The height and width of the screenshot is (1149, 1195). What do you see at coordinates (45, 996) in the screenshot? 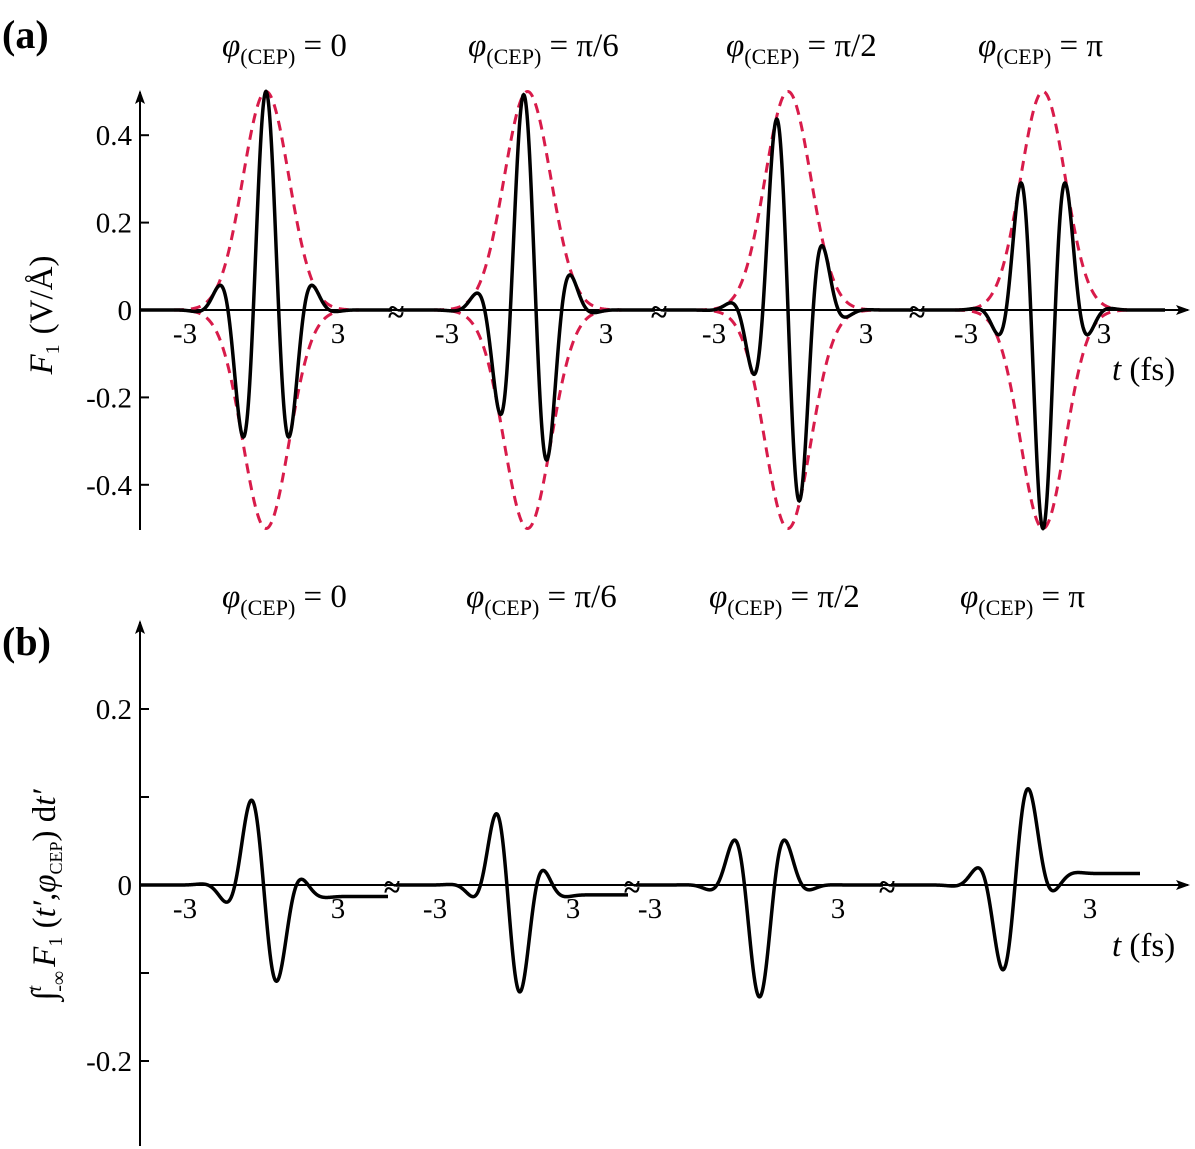
I see `integral-sign: ∫` at bounding box center [45, 996].